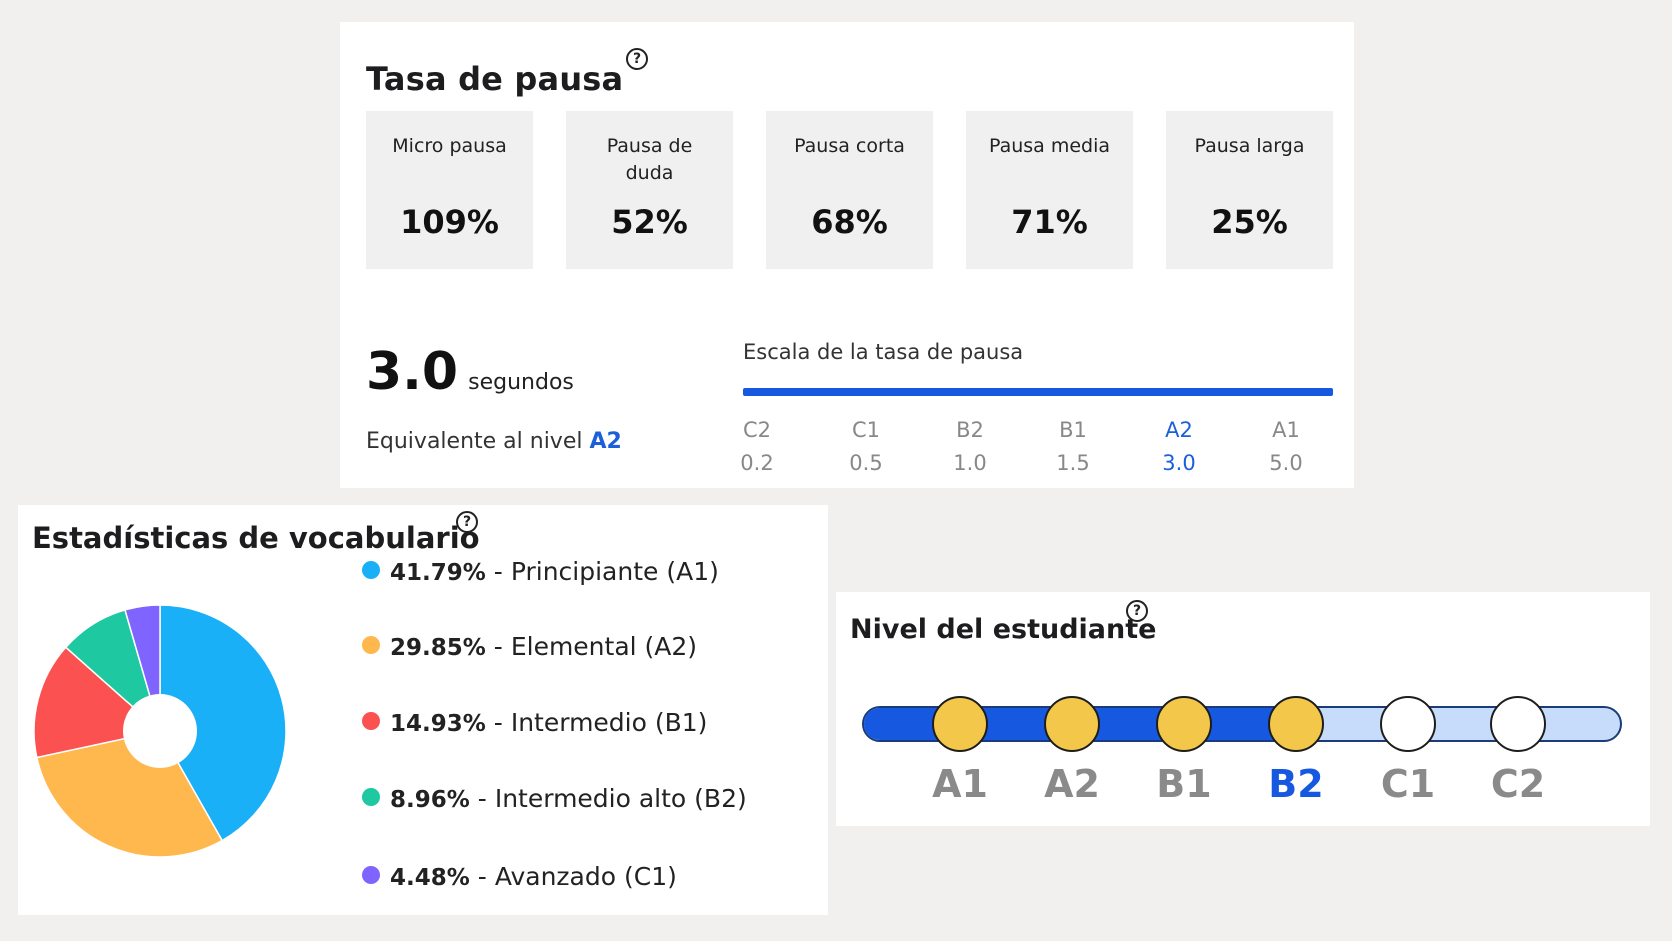 This screenshot has height=941, width=1672. Describe the element at coordinates (449, 190) in the screenshot. I see `tile-micro-pause: Micro pausa 109%` at that location.